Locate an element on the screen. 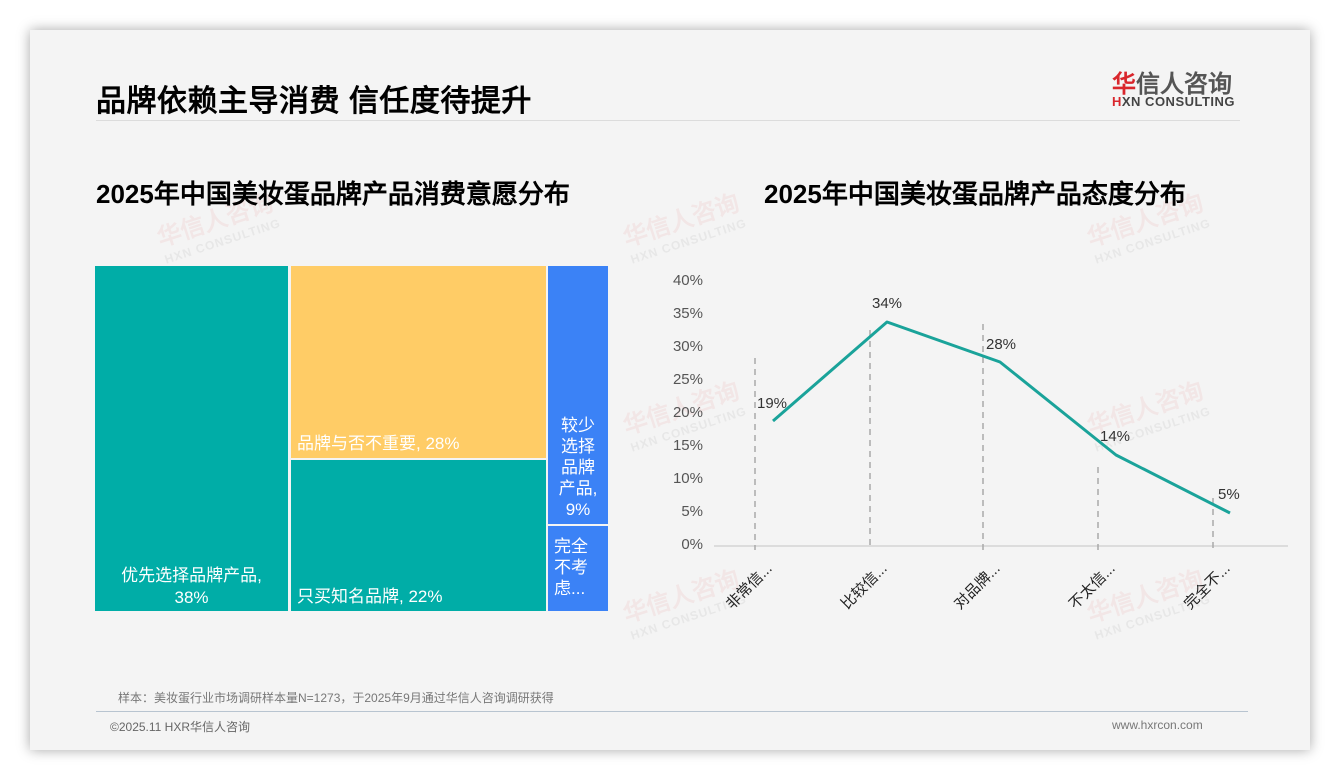  line-plot-area is located at coordinates (1001, 435).